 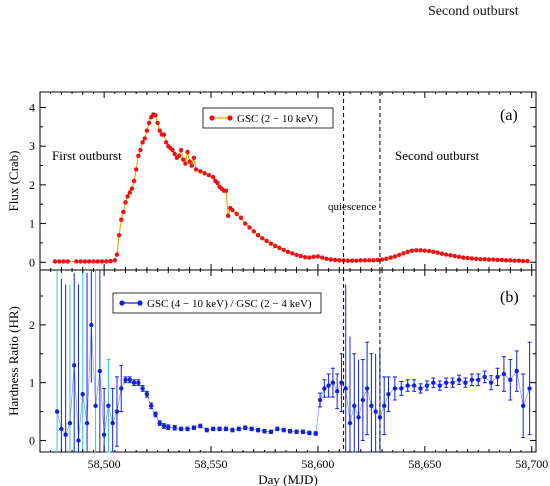 What do you see at coordinates (362, 181) in the screenshot?
I see `panel-a-vlines` at bounding box center [362, 181].